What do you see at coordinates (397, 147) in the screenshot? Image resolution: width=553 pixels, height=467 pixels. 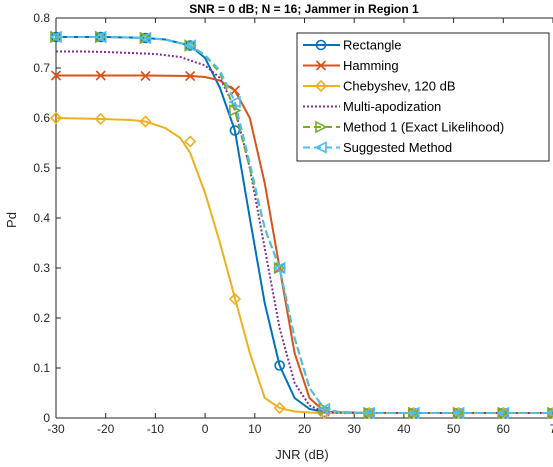 I see `legend-label: Suggested Method` at bounding box center [397, 147].